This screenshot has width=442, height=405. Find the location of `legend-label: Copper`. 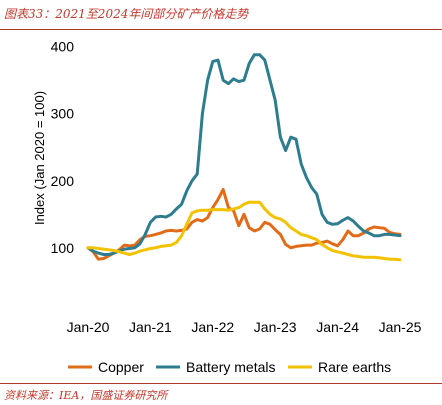

legend-label: Copper is located at coordinates (121, 367).